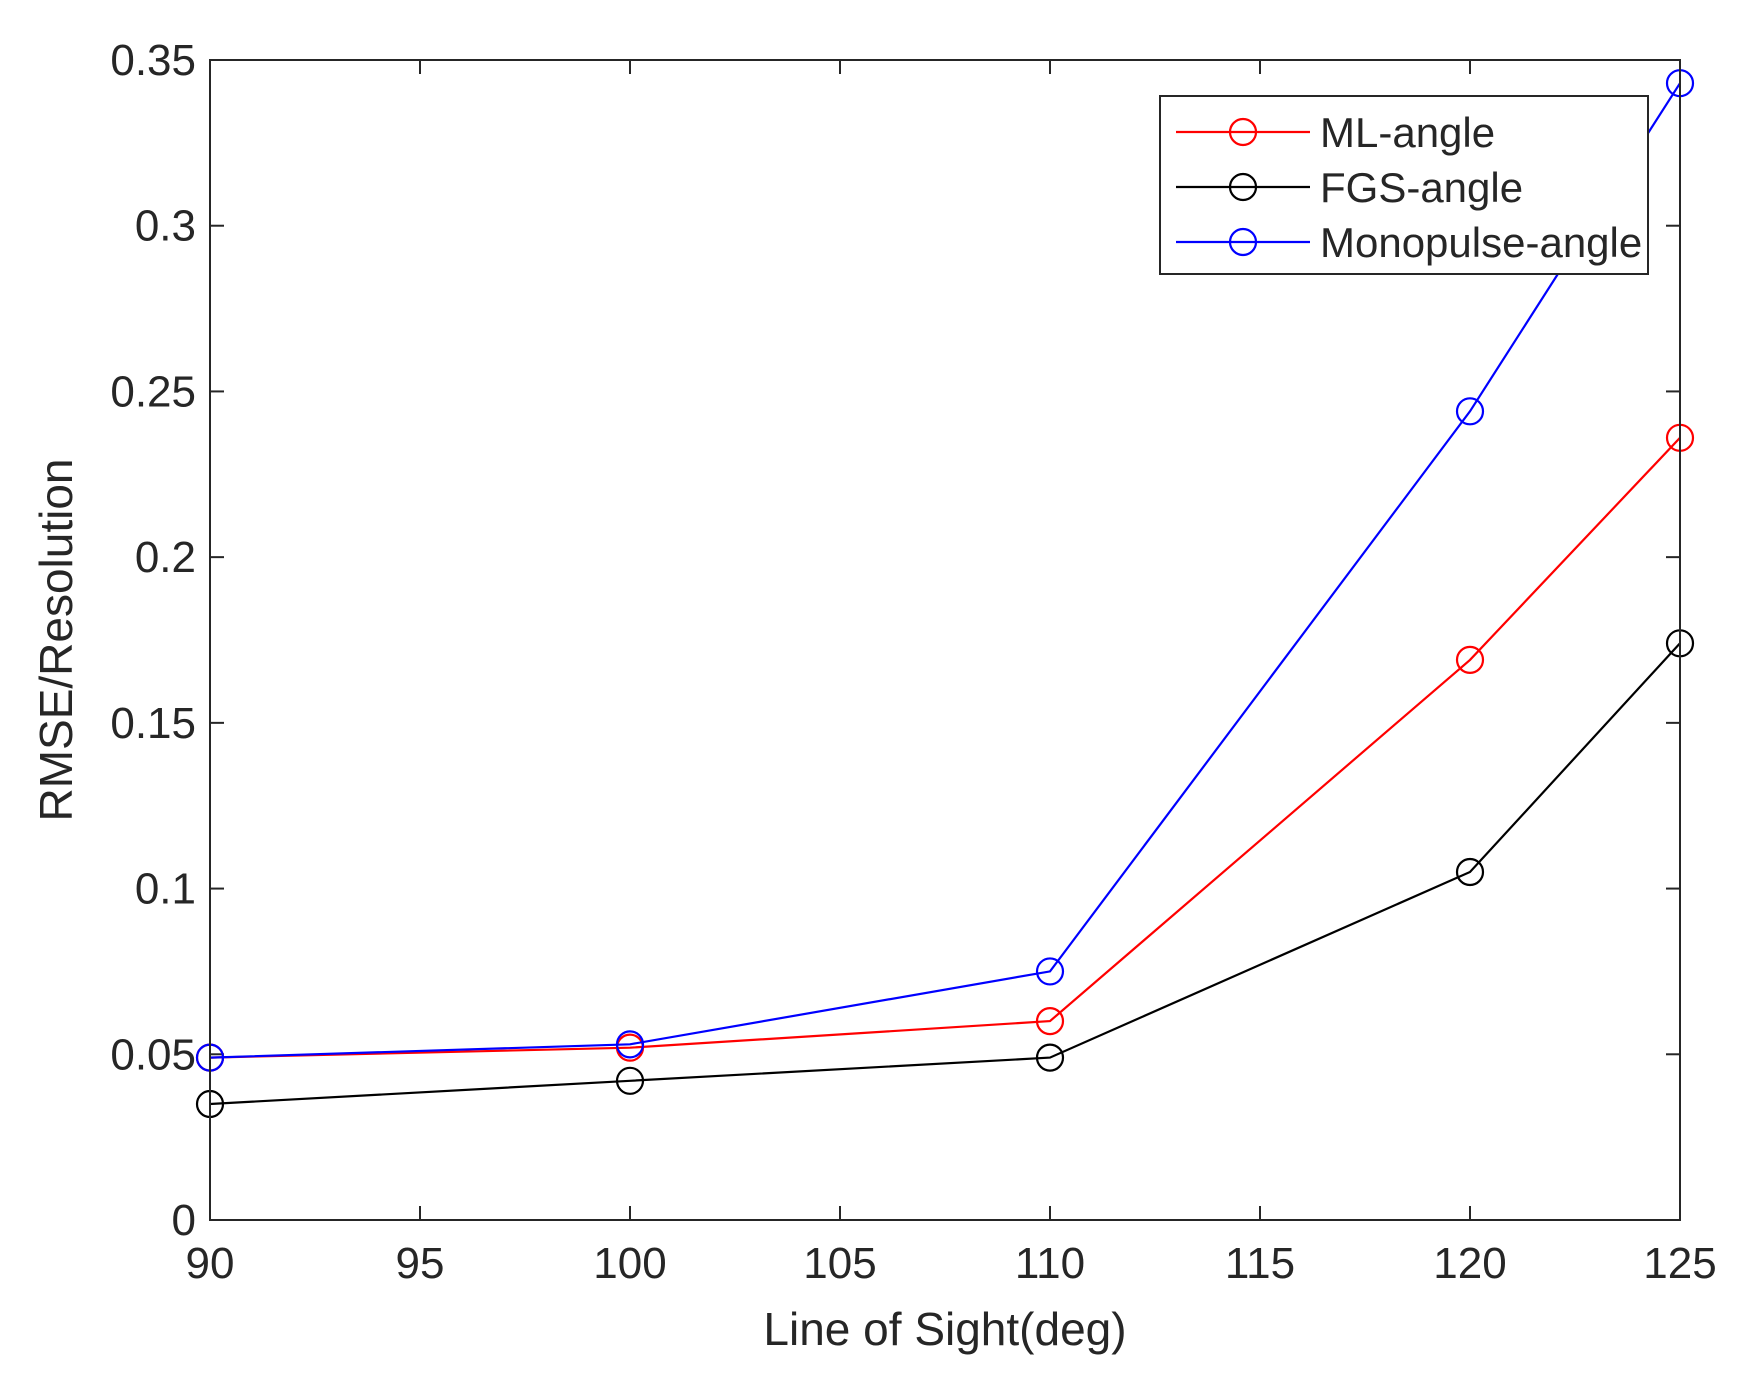 This screenshot has width=1737, height=1384. I want to click on legend-box, so click(1404, 185).